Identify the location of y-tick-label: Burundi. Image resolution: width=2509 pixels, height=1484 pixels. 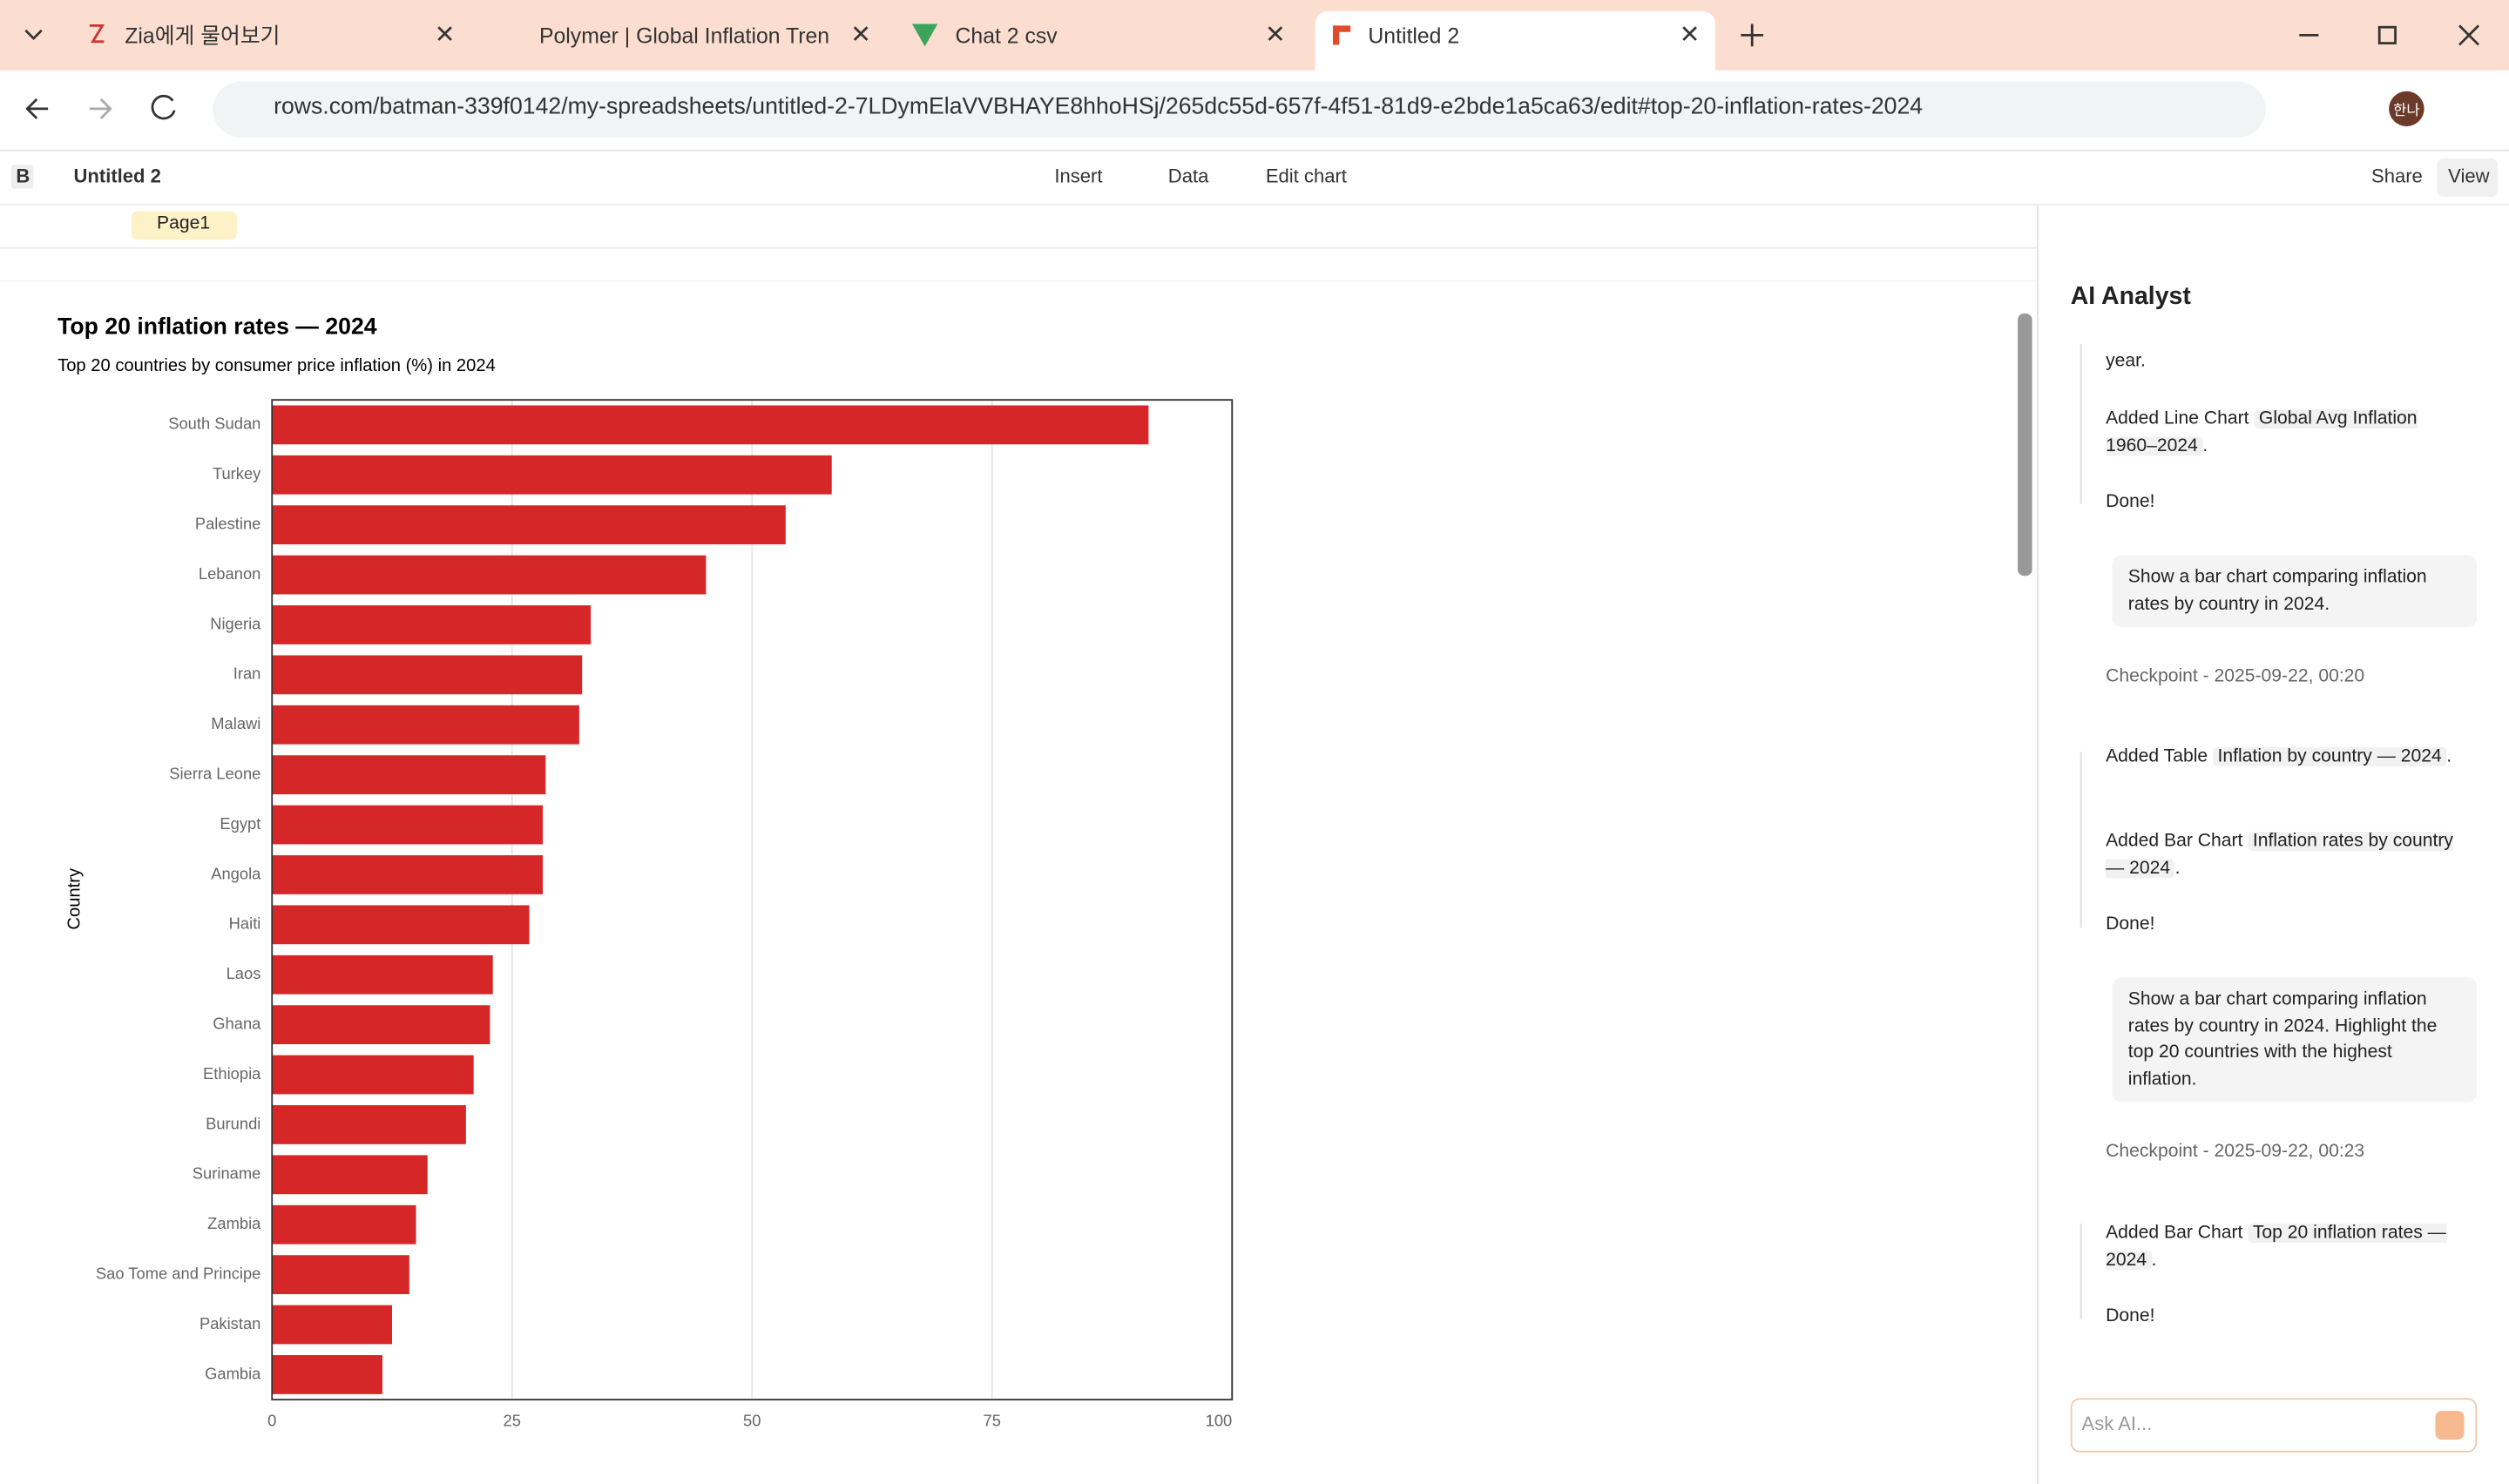
(233, 1123).